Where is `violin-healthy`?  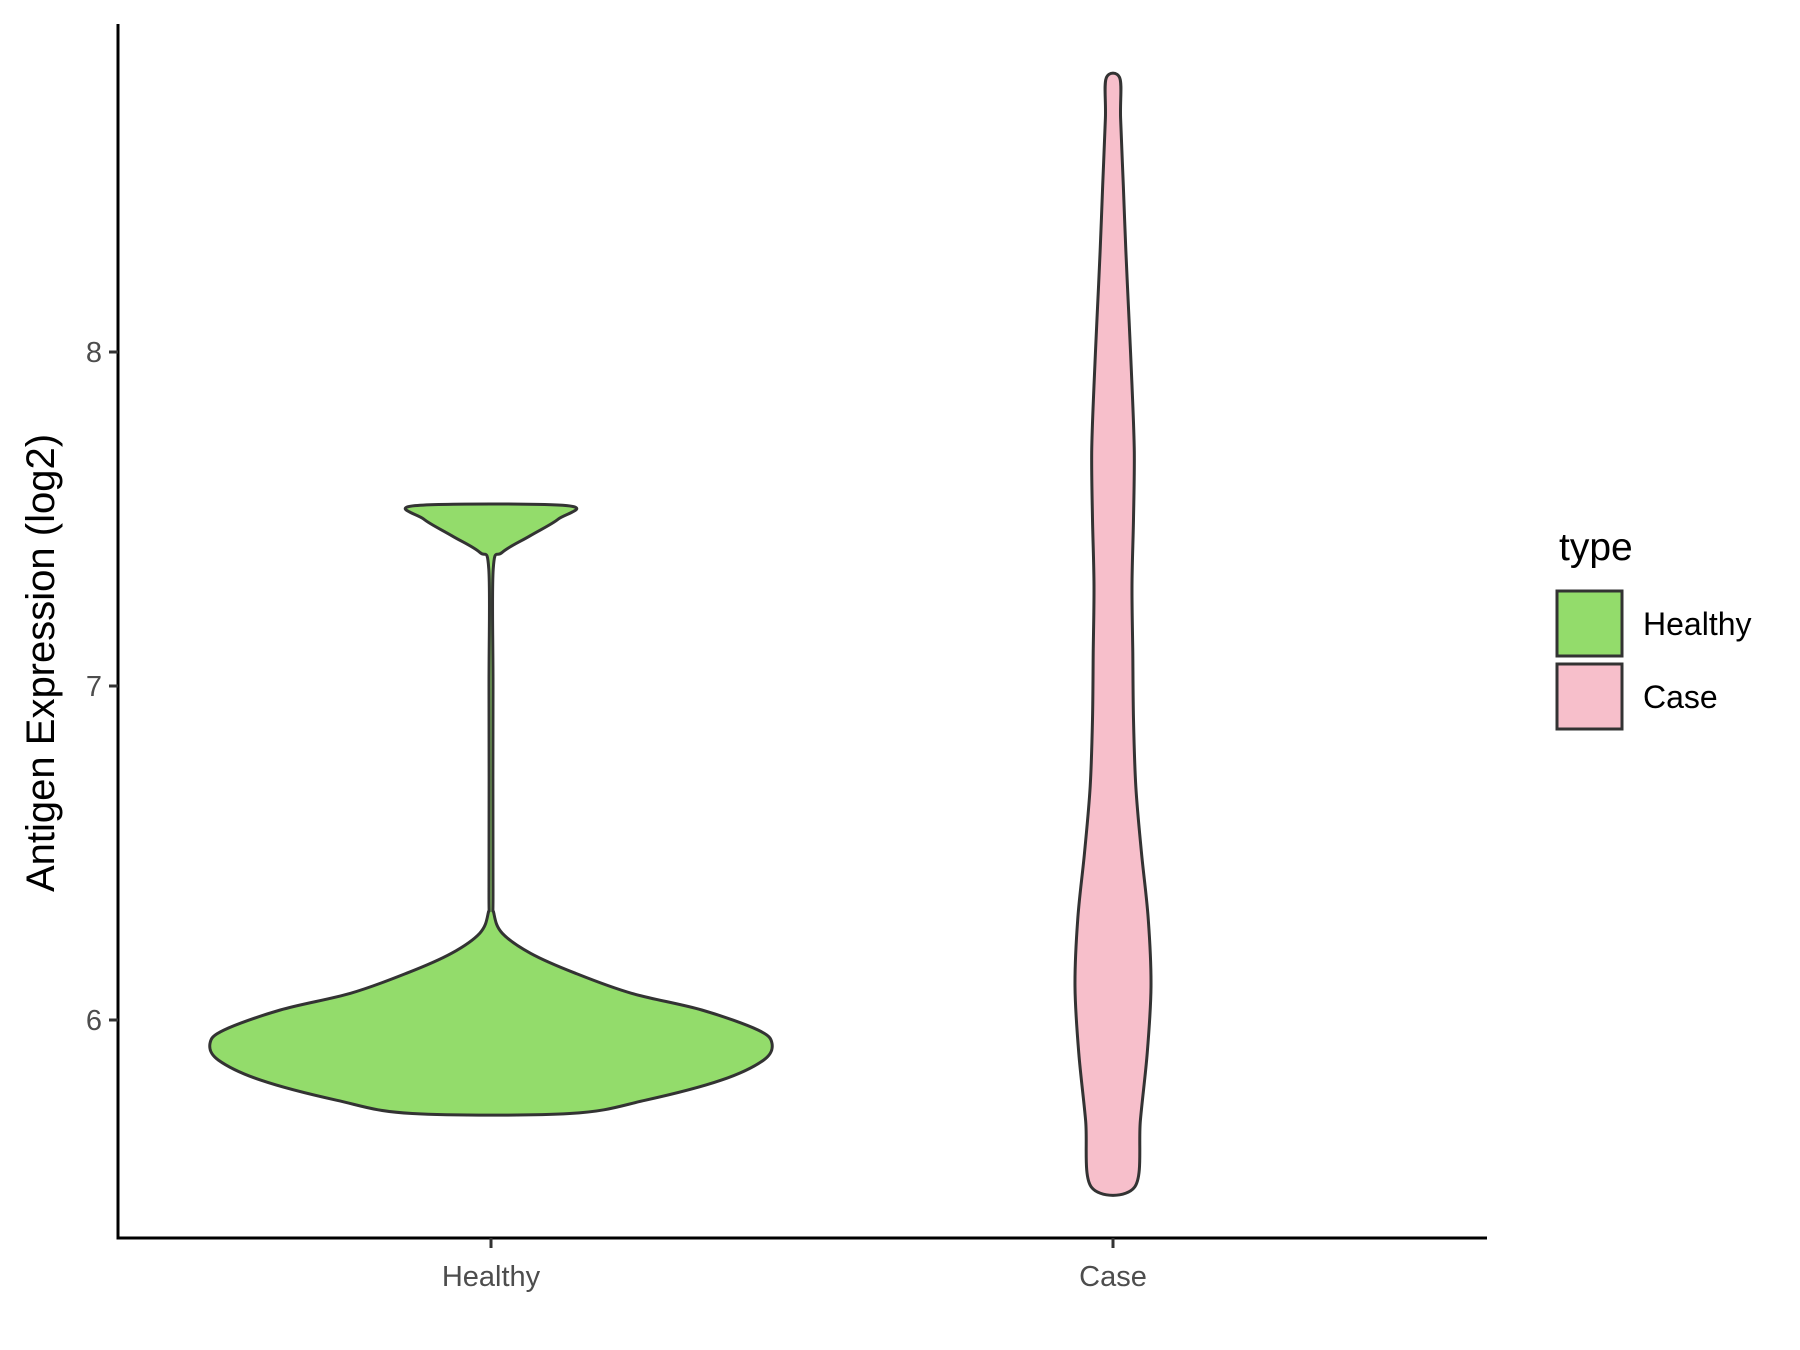 violin-healthy is located at coordinates (491, 809).